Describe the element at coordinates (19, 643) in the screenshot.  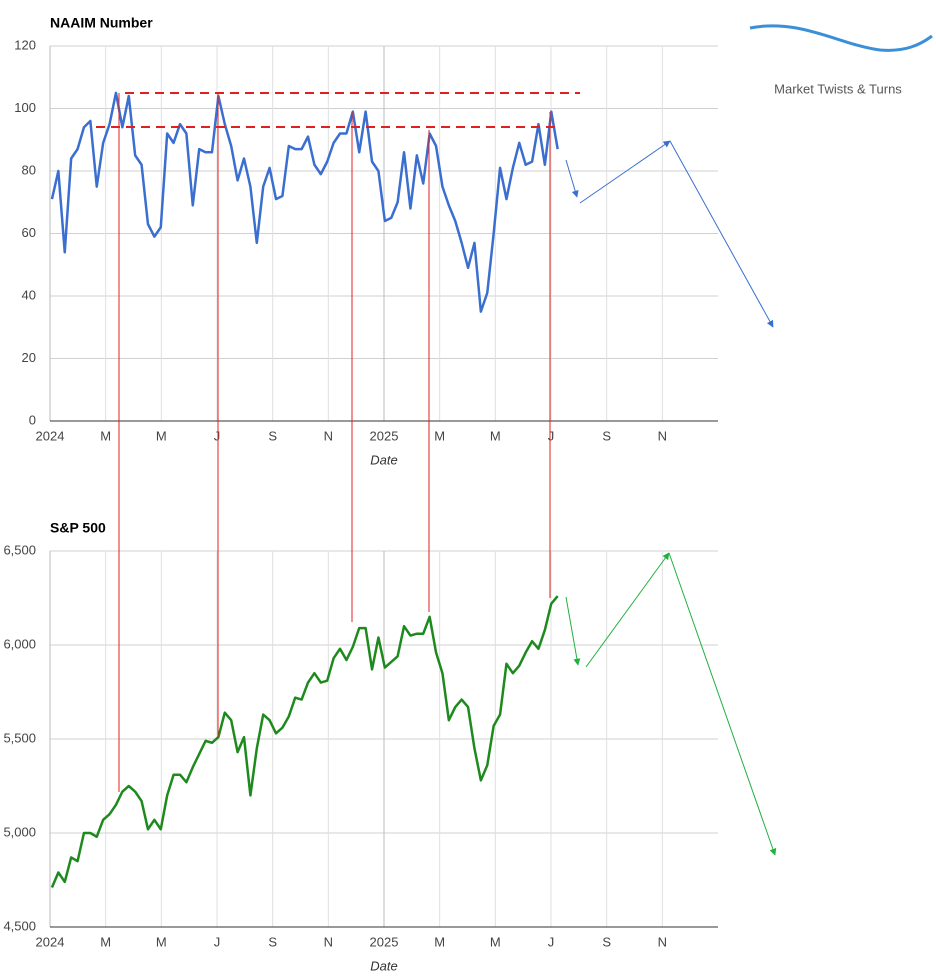
I see `y-tick-label: 6,000` at that location.